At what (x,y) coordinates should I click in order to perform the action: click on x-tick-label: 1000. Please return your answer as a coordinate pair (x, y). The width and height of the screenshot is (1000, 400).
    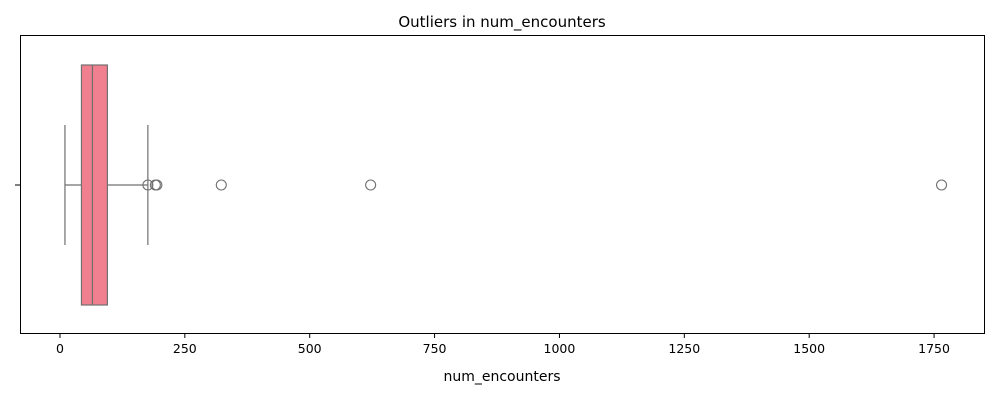
    Looking at the image, I should click on (560, 348).